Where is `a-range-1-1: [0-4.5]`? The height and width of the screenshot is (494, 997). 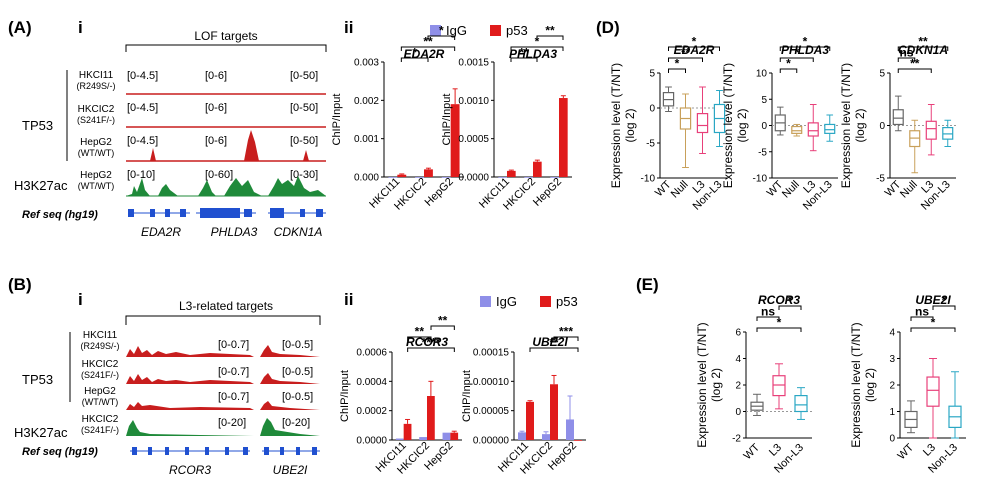
a-range-1-1: [0-4.5] is located at coordinates (142, 76).